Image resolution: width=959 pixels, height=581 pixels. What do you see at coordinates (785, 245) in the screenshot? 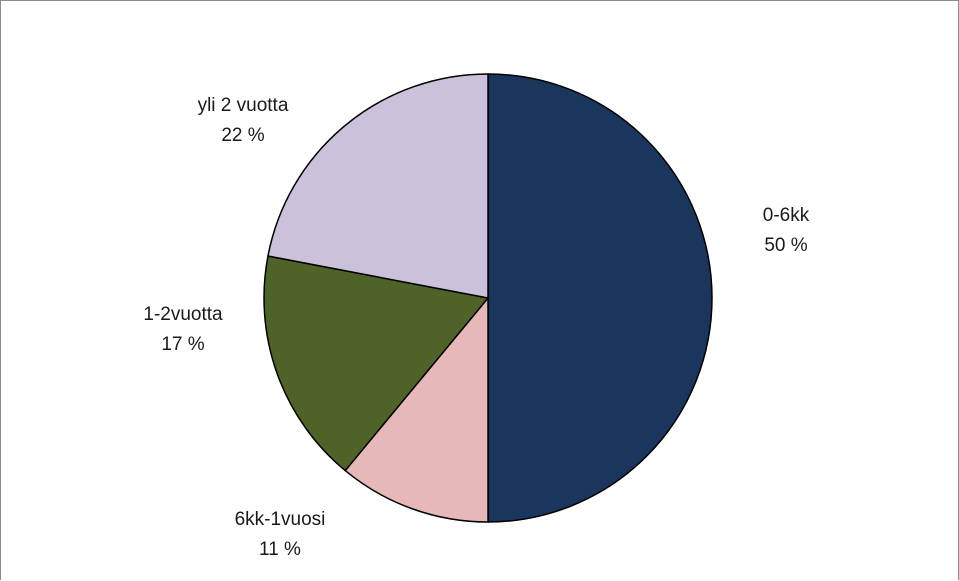
I see `slice-label-value: 50 %` at bounding box center [785, 245].